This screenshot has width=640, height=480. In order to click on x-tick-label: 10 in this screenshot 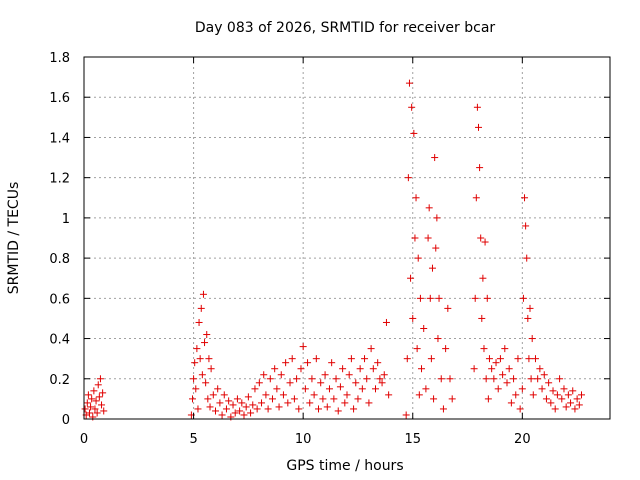, I will do `click(303, 439)`.